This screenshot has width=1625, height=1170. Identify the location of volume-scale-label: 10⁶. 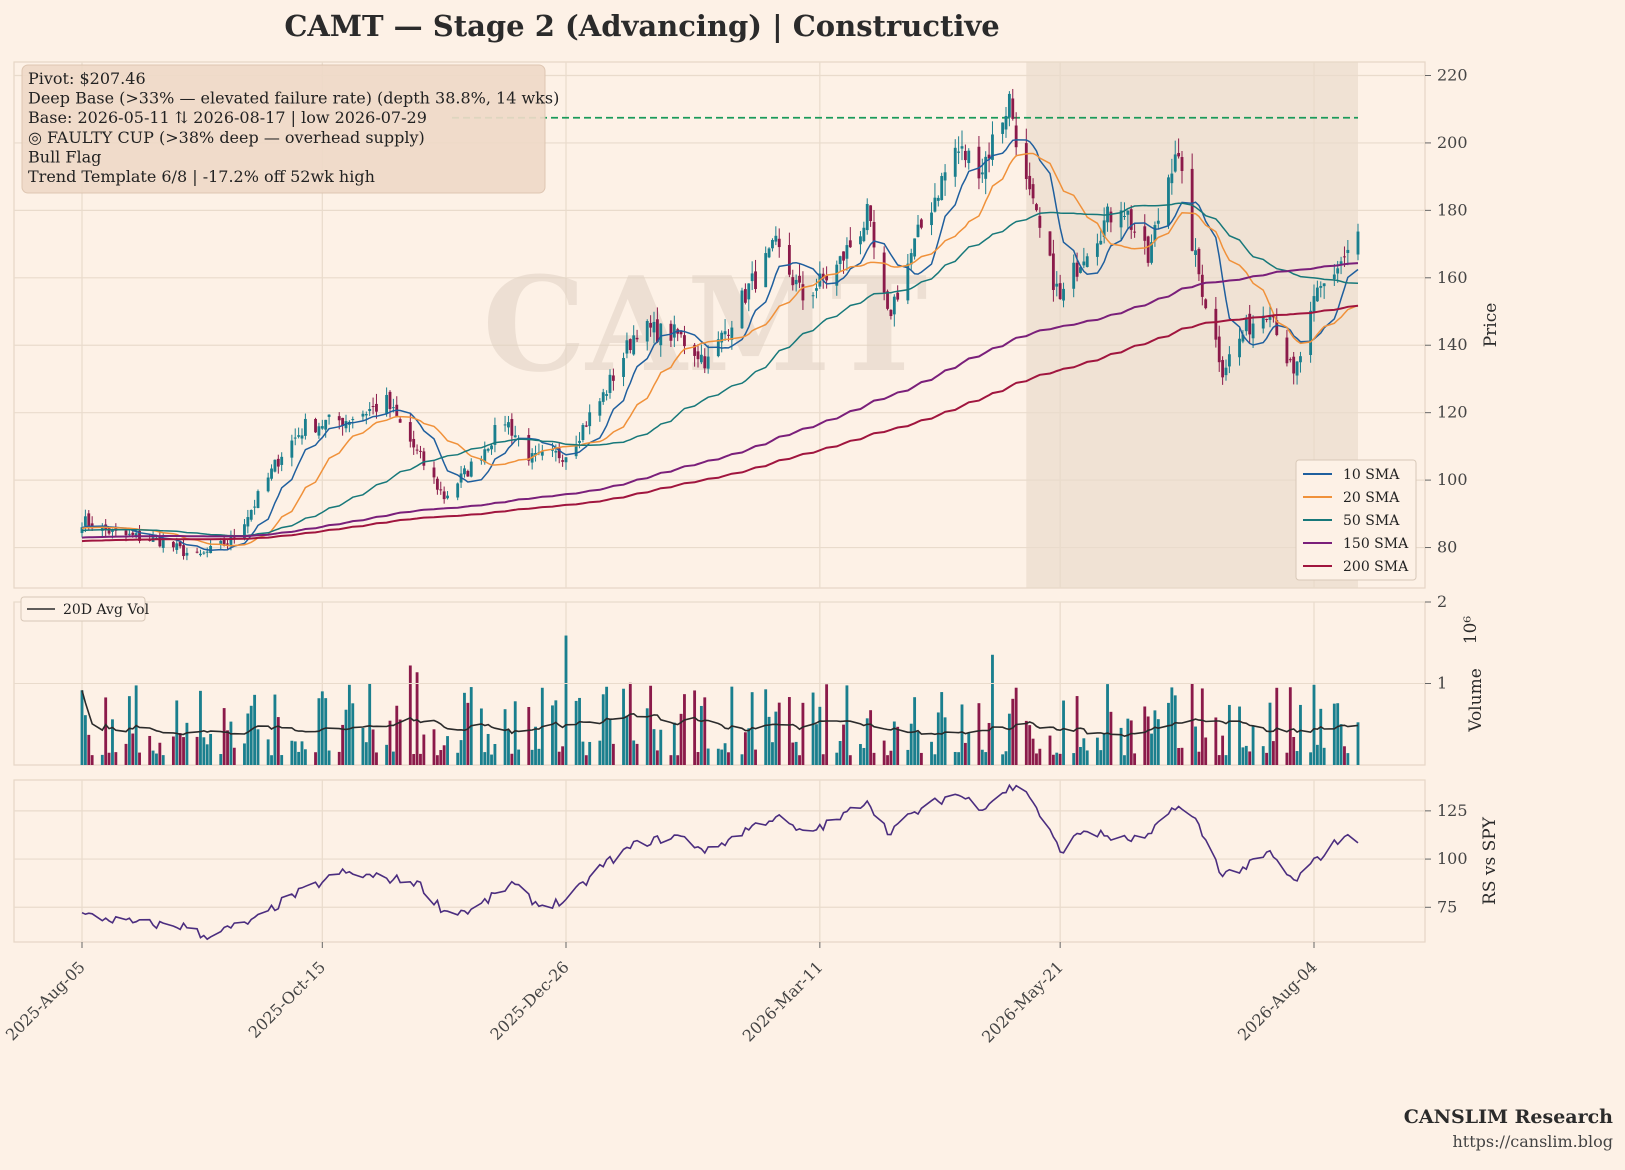
(1471, 630).